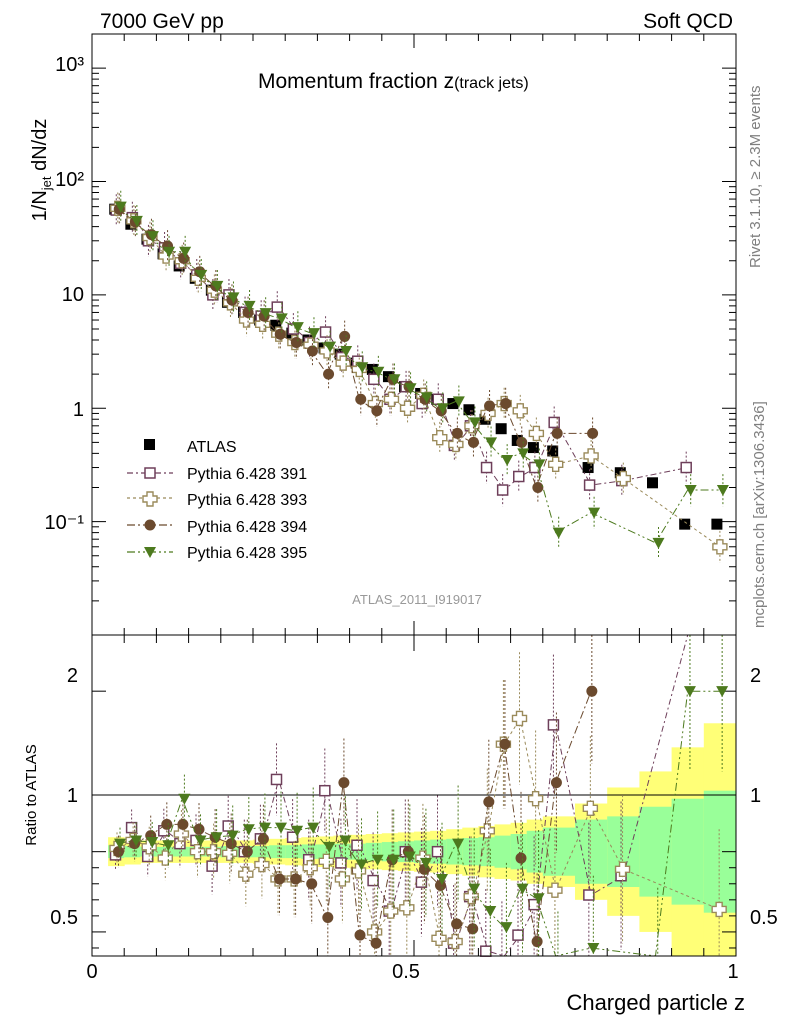 The image size is (786, 1024). I want to click on ratio-y-axis-label: Ratio to ATLAS, so click(31, 794).